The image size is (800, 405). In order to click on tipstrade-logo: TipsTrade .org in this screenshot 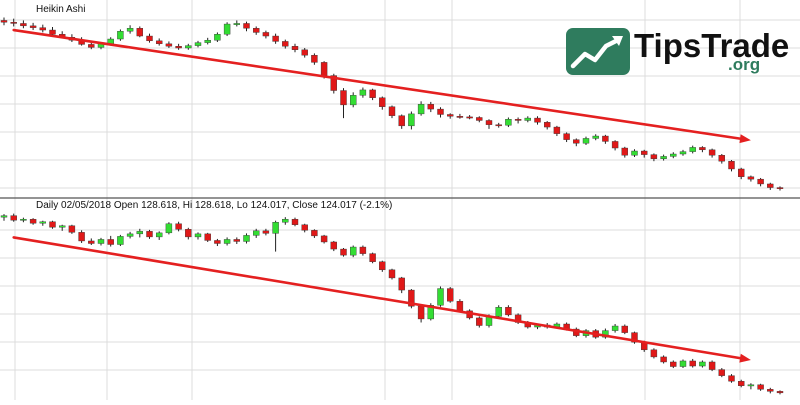, I will do `click(677, 51)`.